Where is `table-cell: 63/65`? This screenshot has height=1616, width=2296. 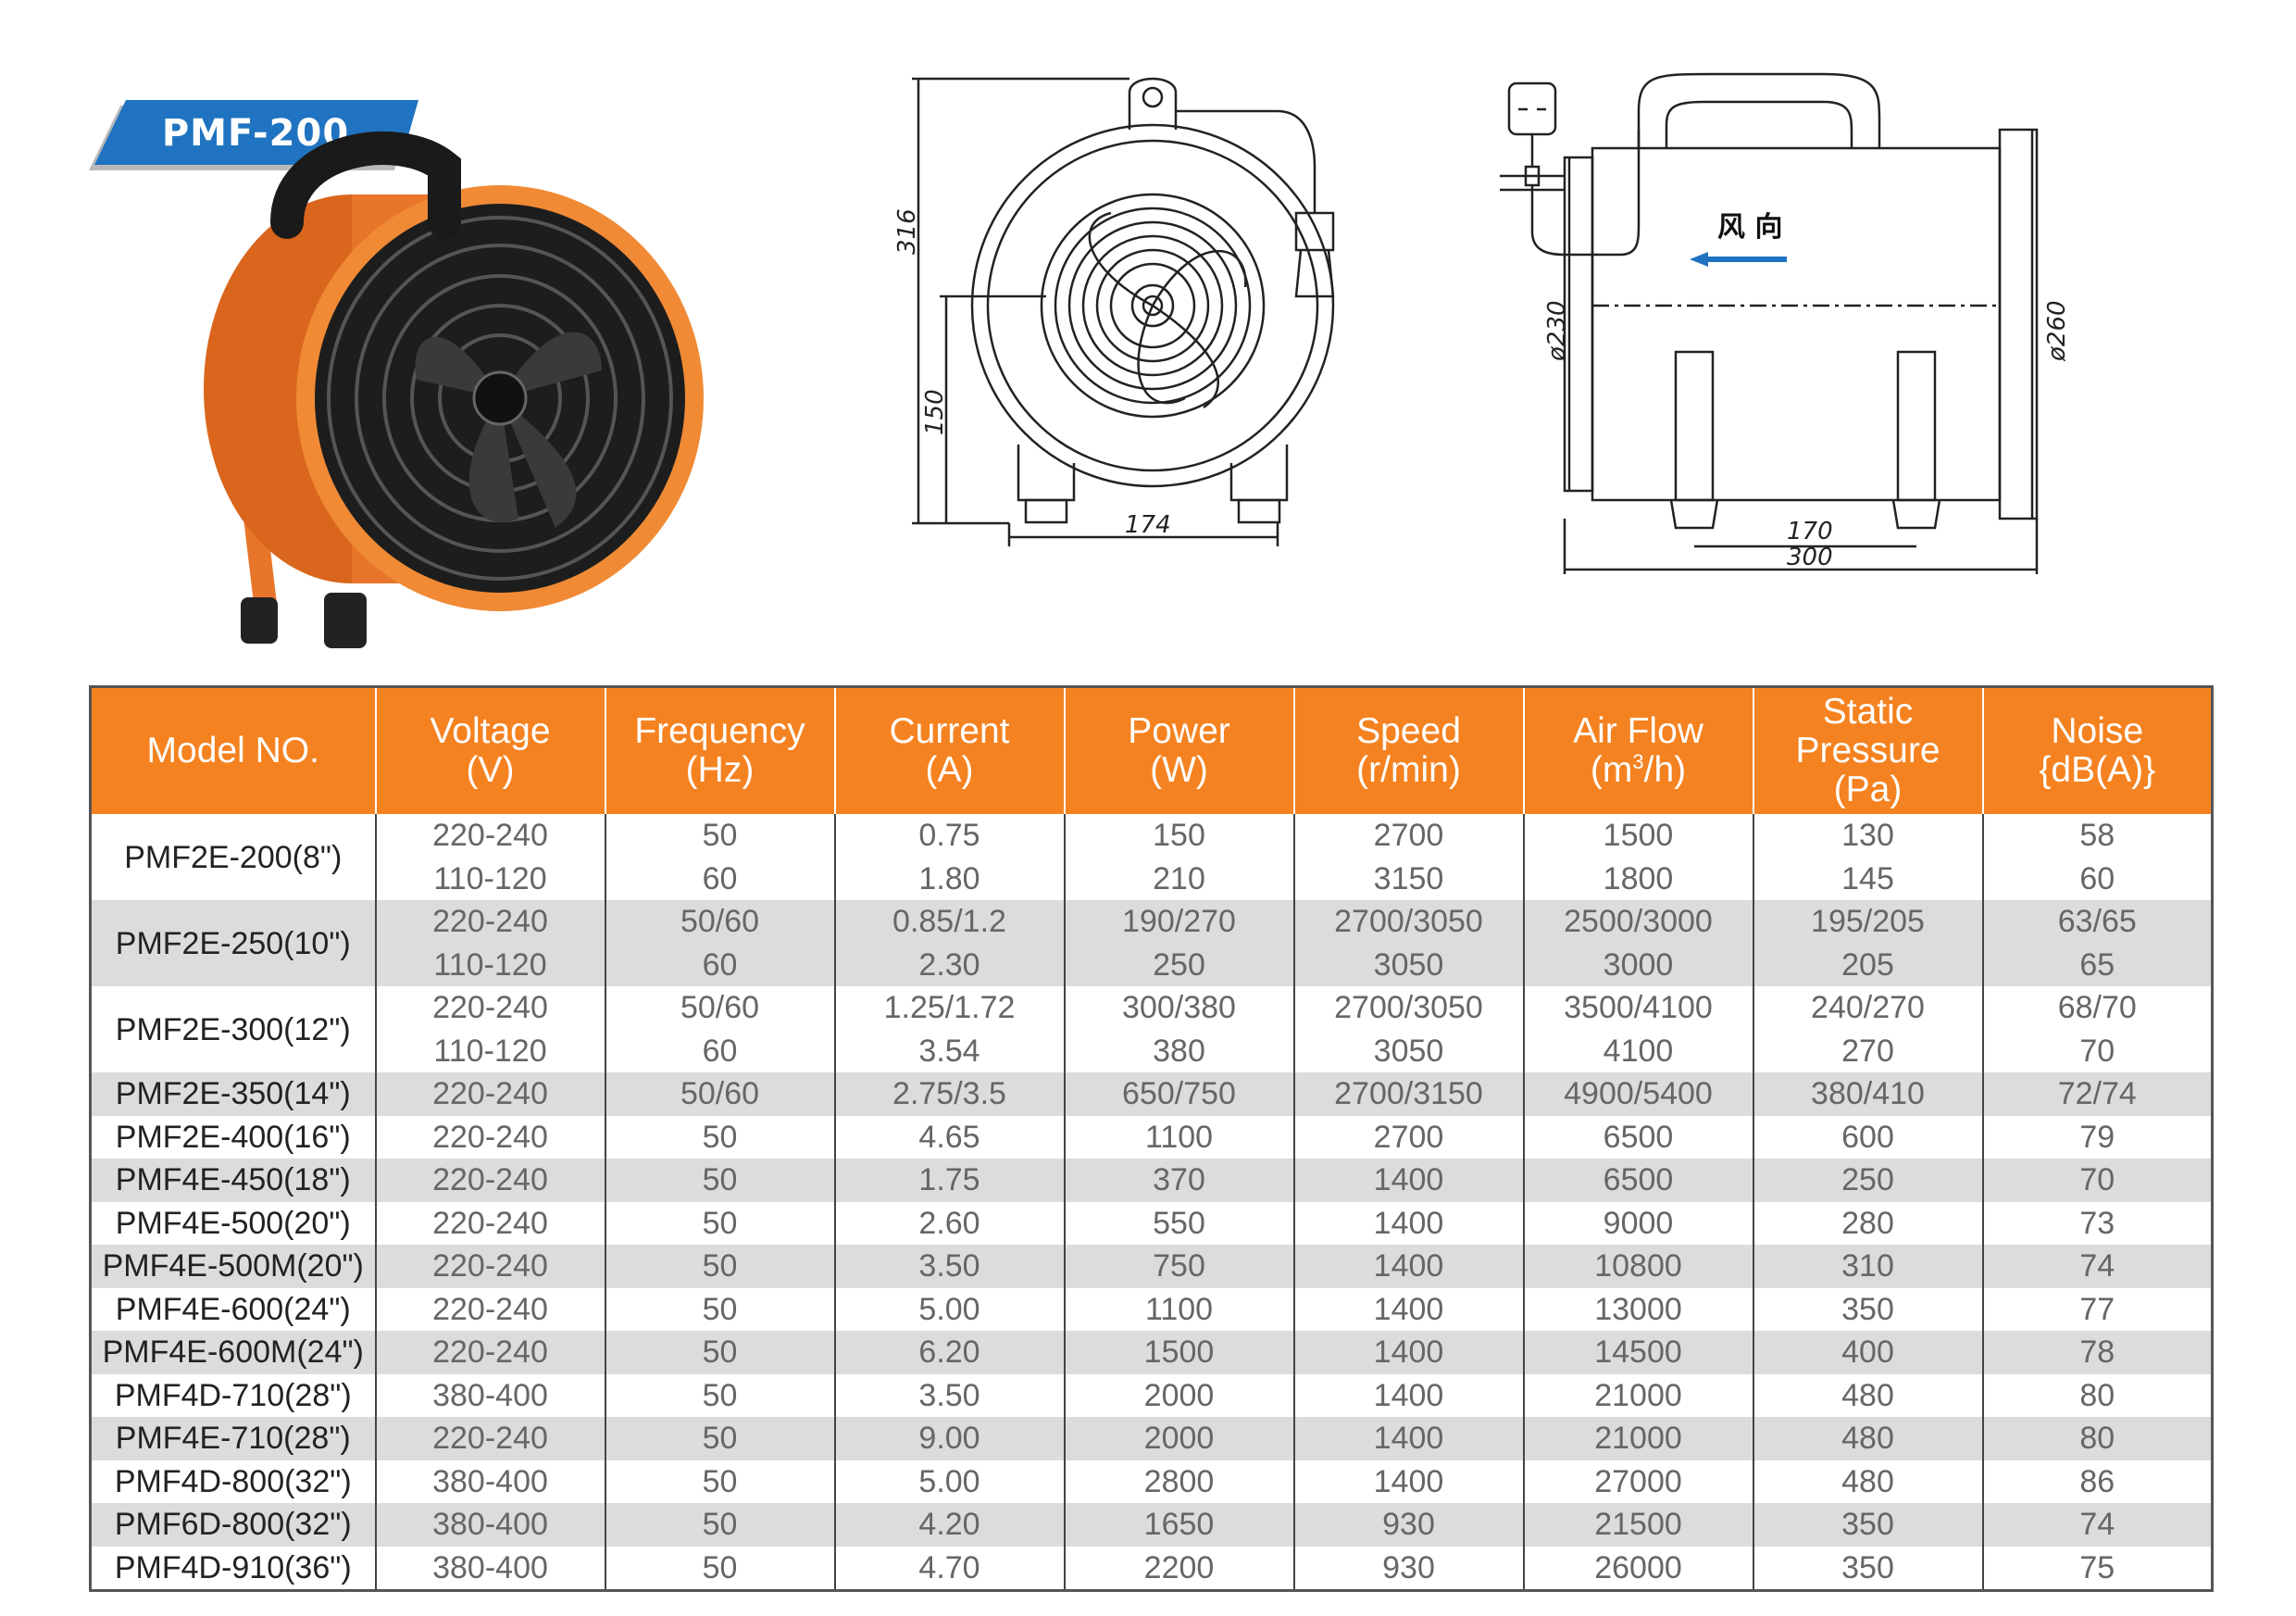 table-cell: 63/65 is located at coordinates (2097, 922).